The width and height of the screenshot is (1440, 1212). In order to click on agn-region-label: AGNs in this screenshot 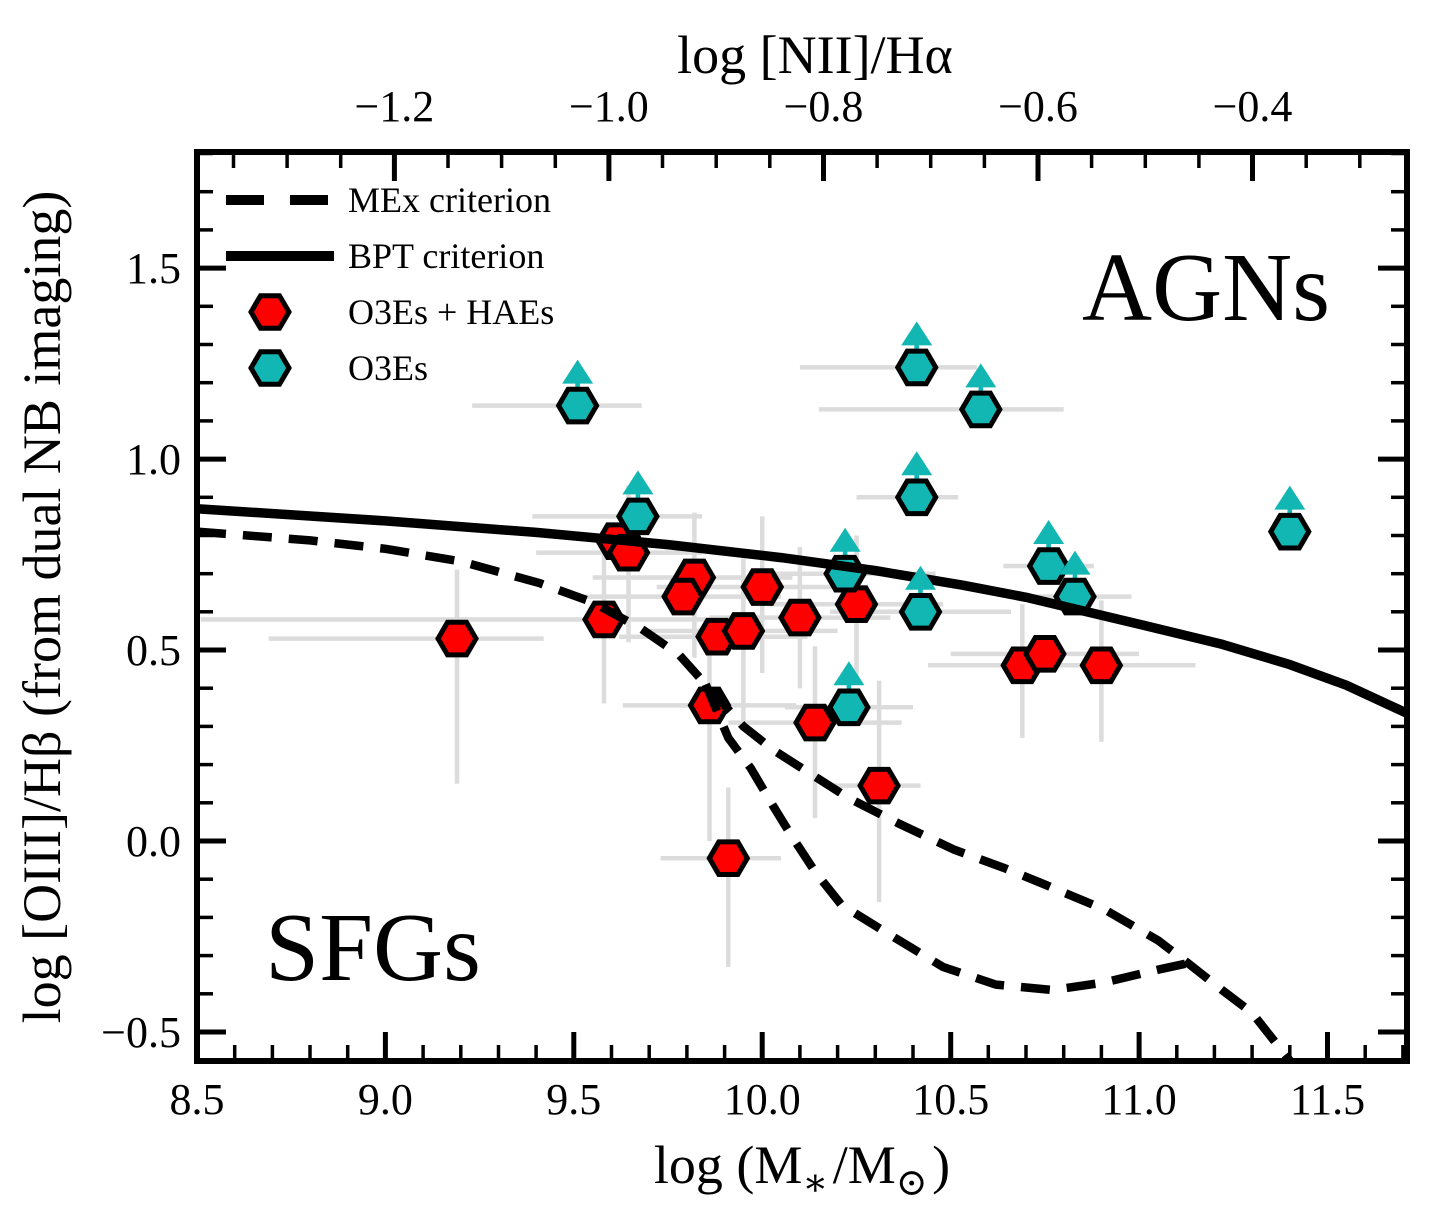, I will do `click(1206, 287)`.